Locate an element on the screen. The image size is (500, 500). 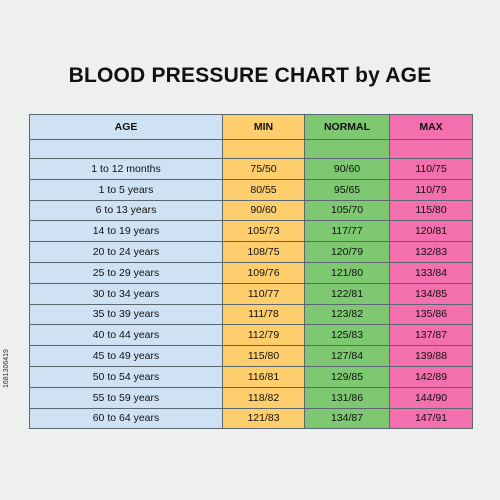
table-row: 60 to 64 years 121/83 134/87 147/91 is located at coordinates (251, 418).